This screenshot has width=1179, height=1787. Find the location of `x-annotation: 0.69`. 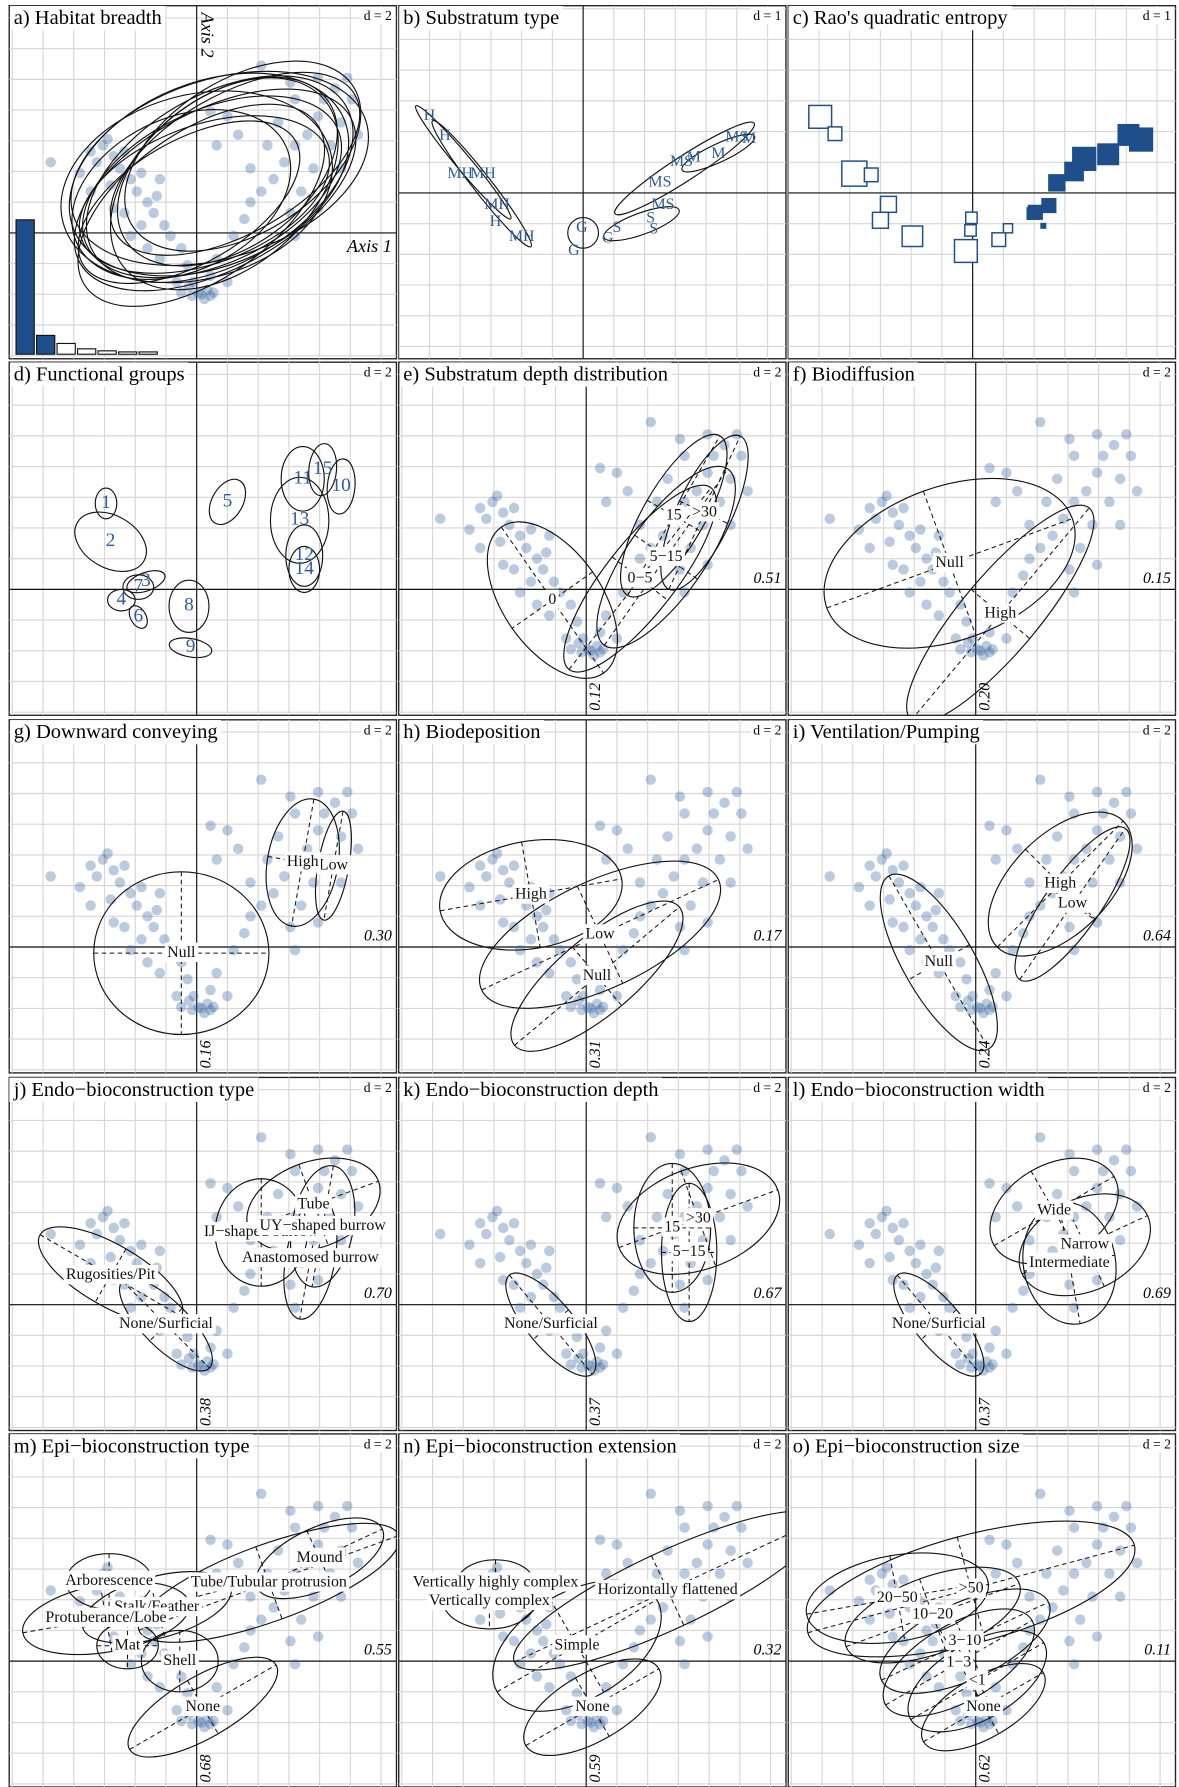

x-annotation: 0.69 is located at coordinates (1157, 1293).